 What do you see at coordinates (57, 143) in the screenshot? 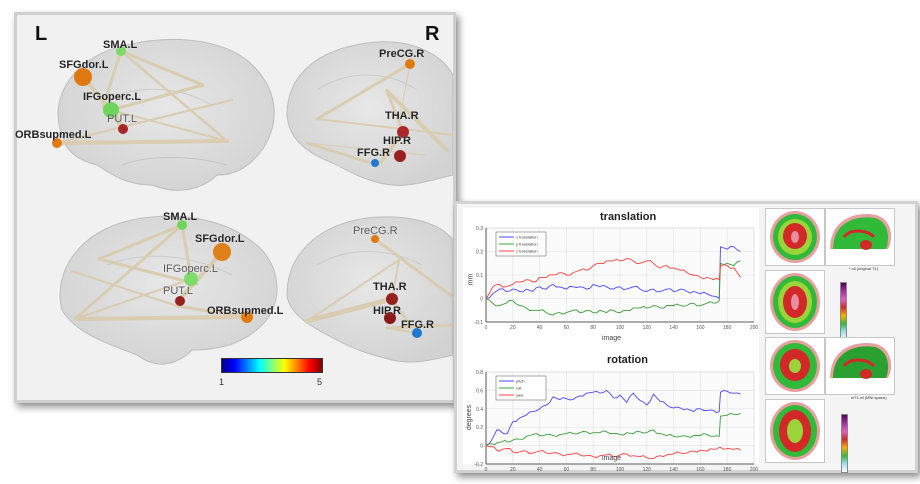
I see `node-orbsupmed-l` at bounding box center [57, 143].